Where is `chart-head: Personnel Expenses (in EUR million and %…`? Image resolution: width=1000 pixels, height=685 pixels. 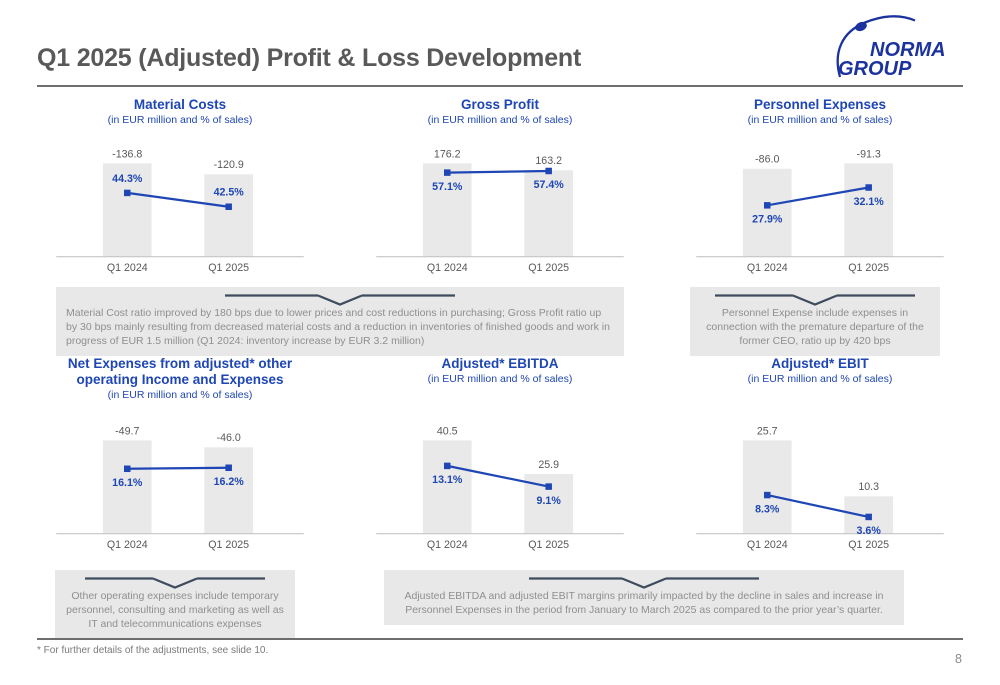
chart-head: Personnel Expenses (in EUR million and %… is located at coordinates (820, 117).